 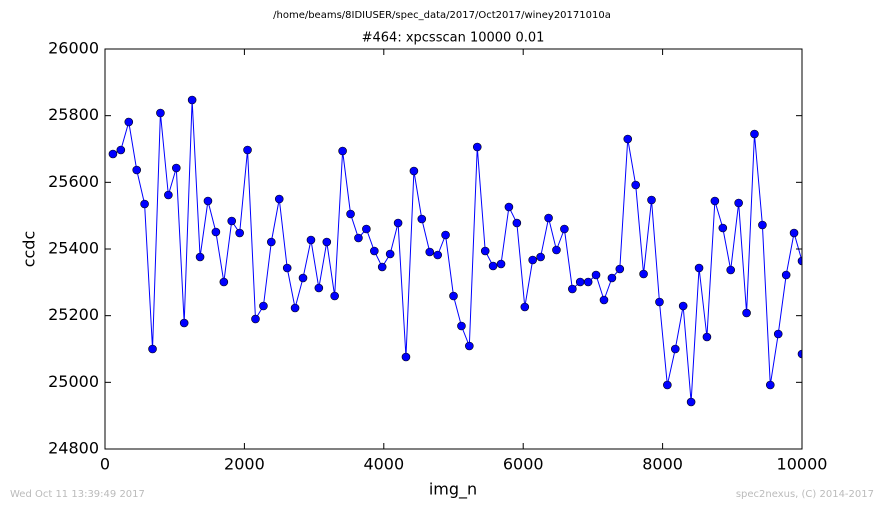 What do you see at coordinates (805, 494) in the screenshot?
I see `credit: spec2nexus, (C) 2014-2017` at bounding box center [805, 494].